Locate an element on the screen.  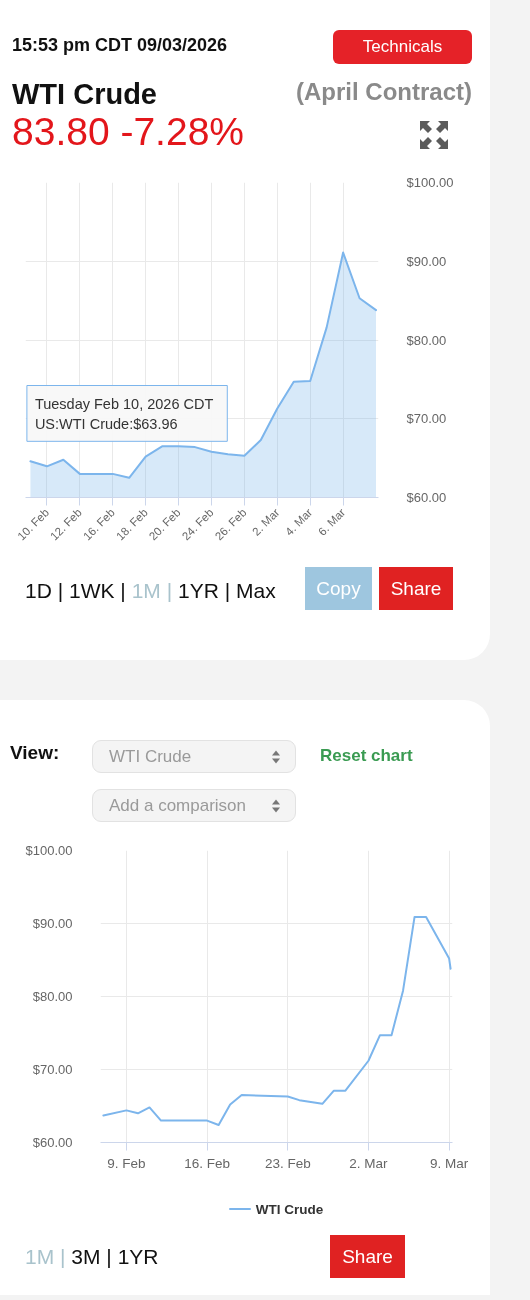
x-tick-label: 4. Mar is located at coordinates (298, 522).